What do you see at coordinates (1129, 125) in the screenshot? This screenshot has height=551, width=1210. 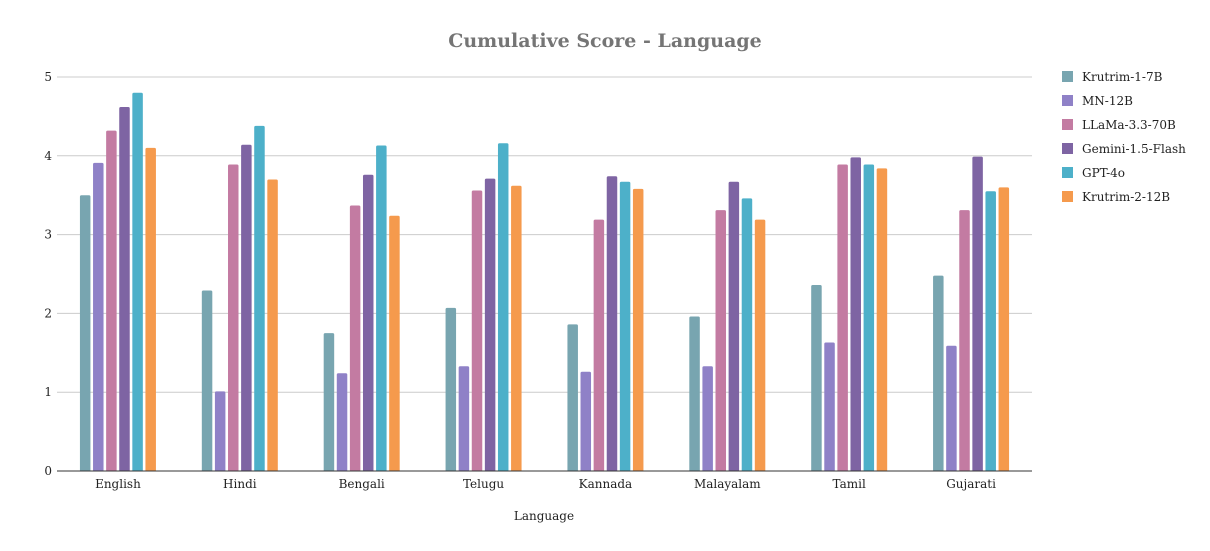 I see `legend-label: LLaMa-3.3-70B` at bounding box center [1129, 125].